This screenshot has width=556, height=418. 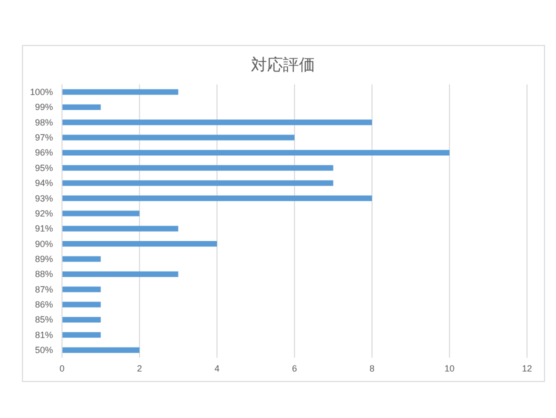 What do you see at coordinates (217, 369) in the screenshot?
I see `x-tick-label: 4` at bounding box center [217, 369].